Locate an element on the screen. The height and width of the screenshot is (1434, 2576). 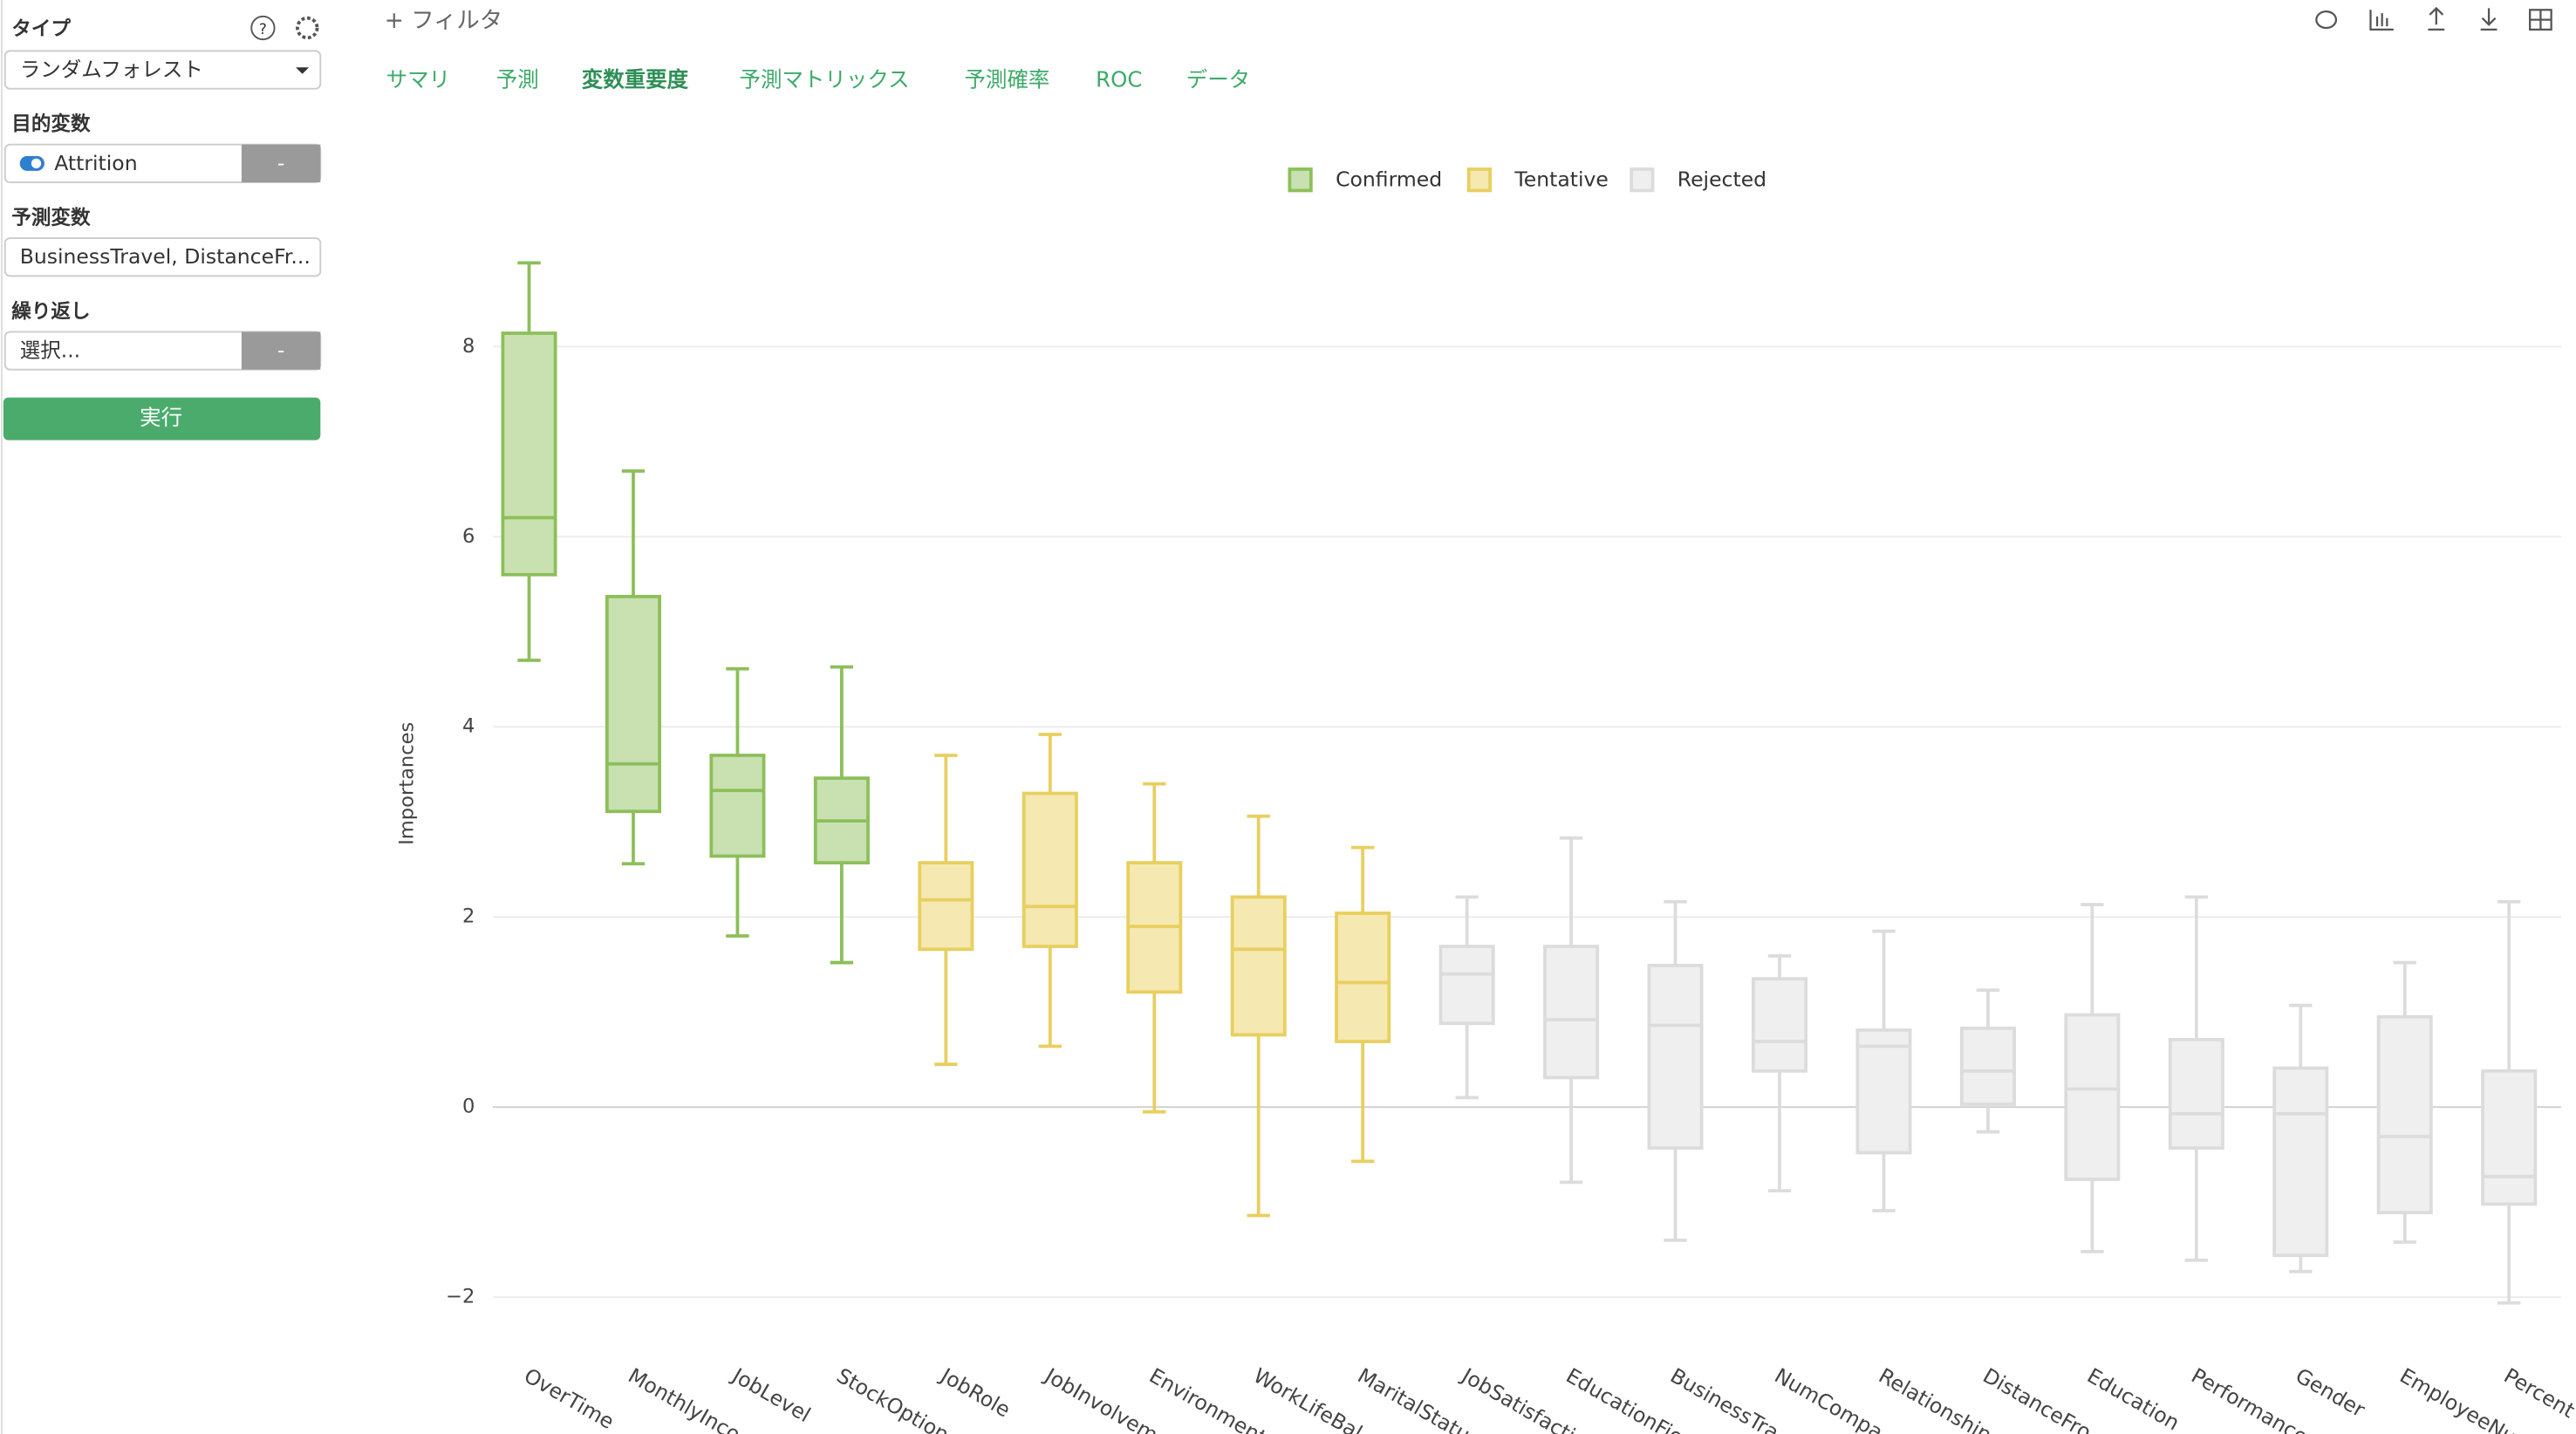
repeat-button is located at coordinates (281, 350).